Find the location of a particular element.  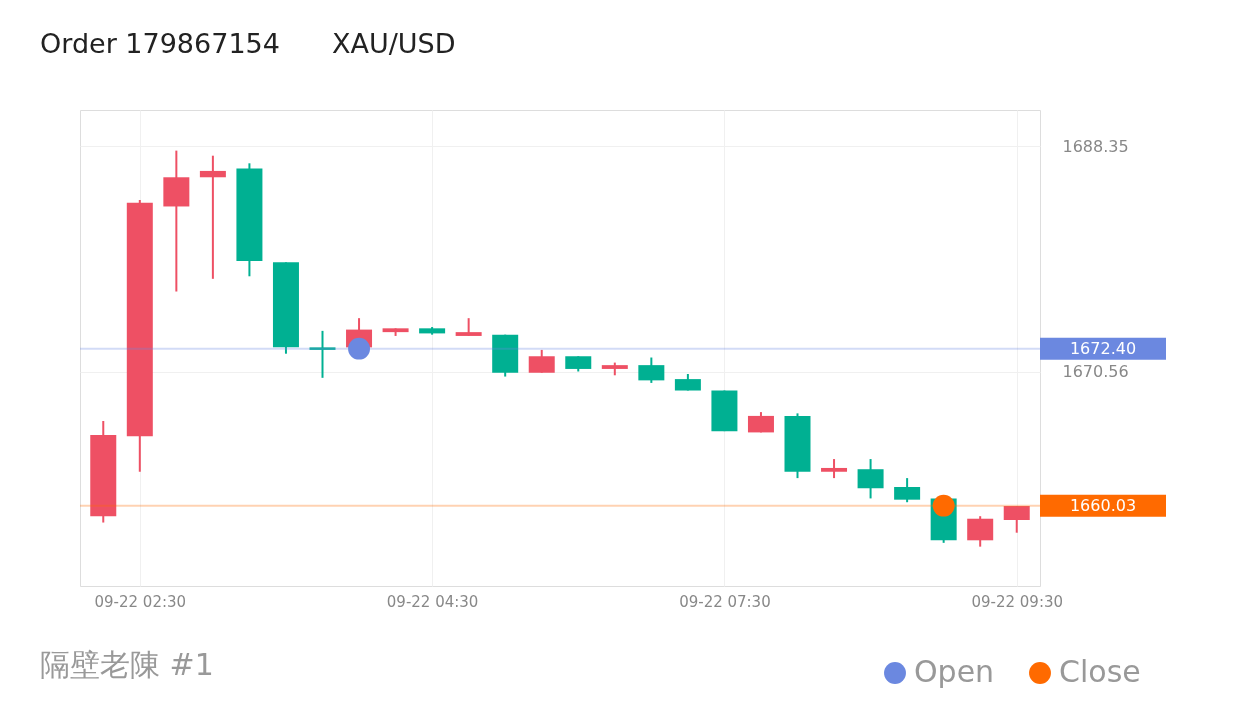

text: 隔壁老陳 #1 is located at coordinates (127, 664).